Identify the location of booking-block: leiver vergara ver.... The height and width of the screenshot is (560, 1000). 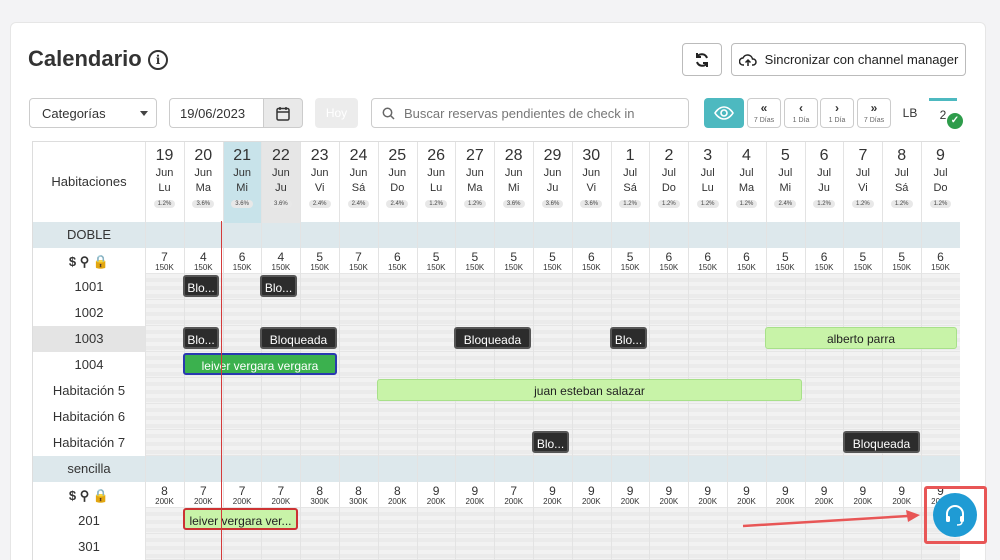
(240, 519).